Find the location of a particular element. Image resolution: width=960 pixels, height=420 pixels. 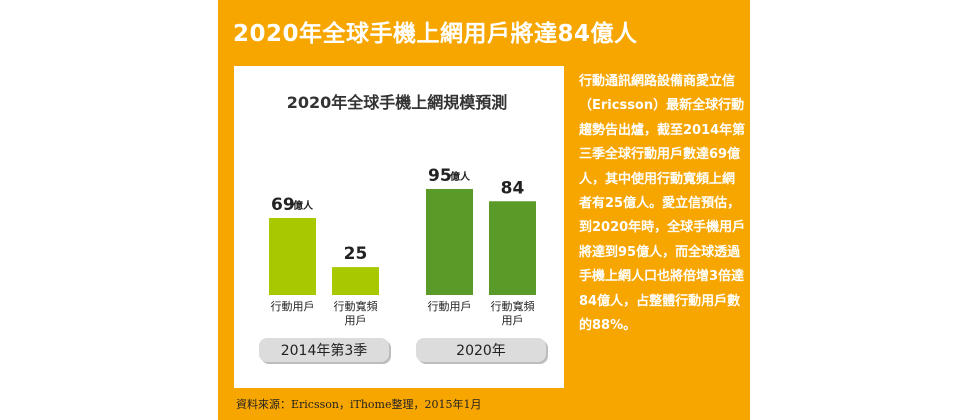

group-label: 2020年 is located at coordinates (481, 351).